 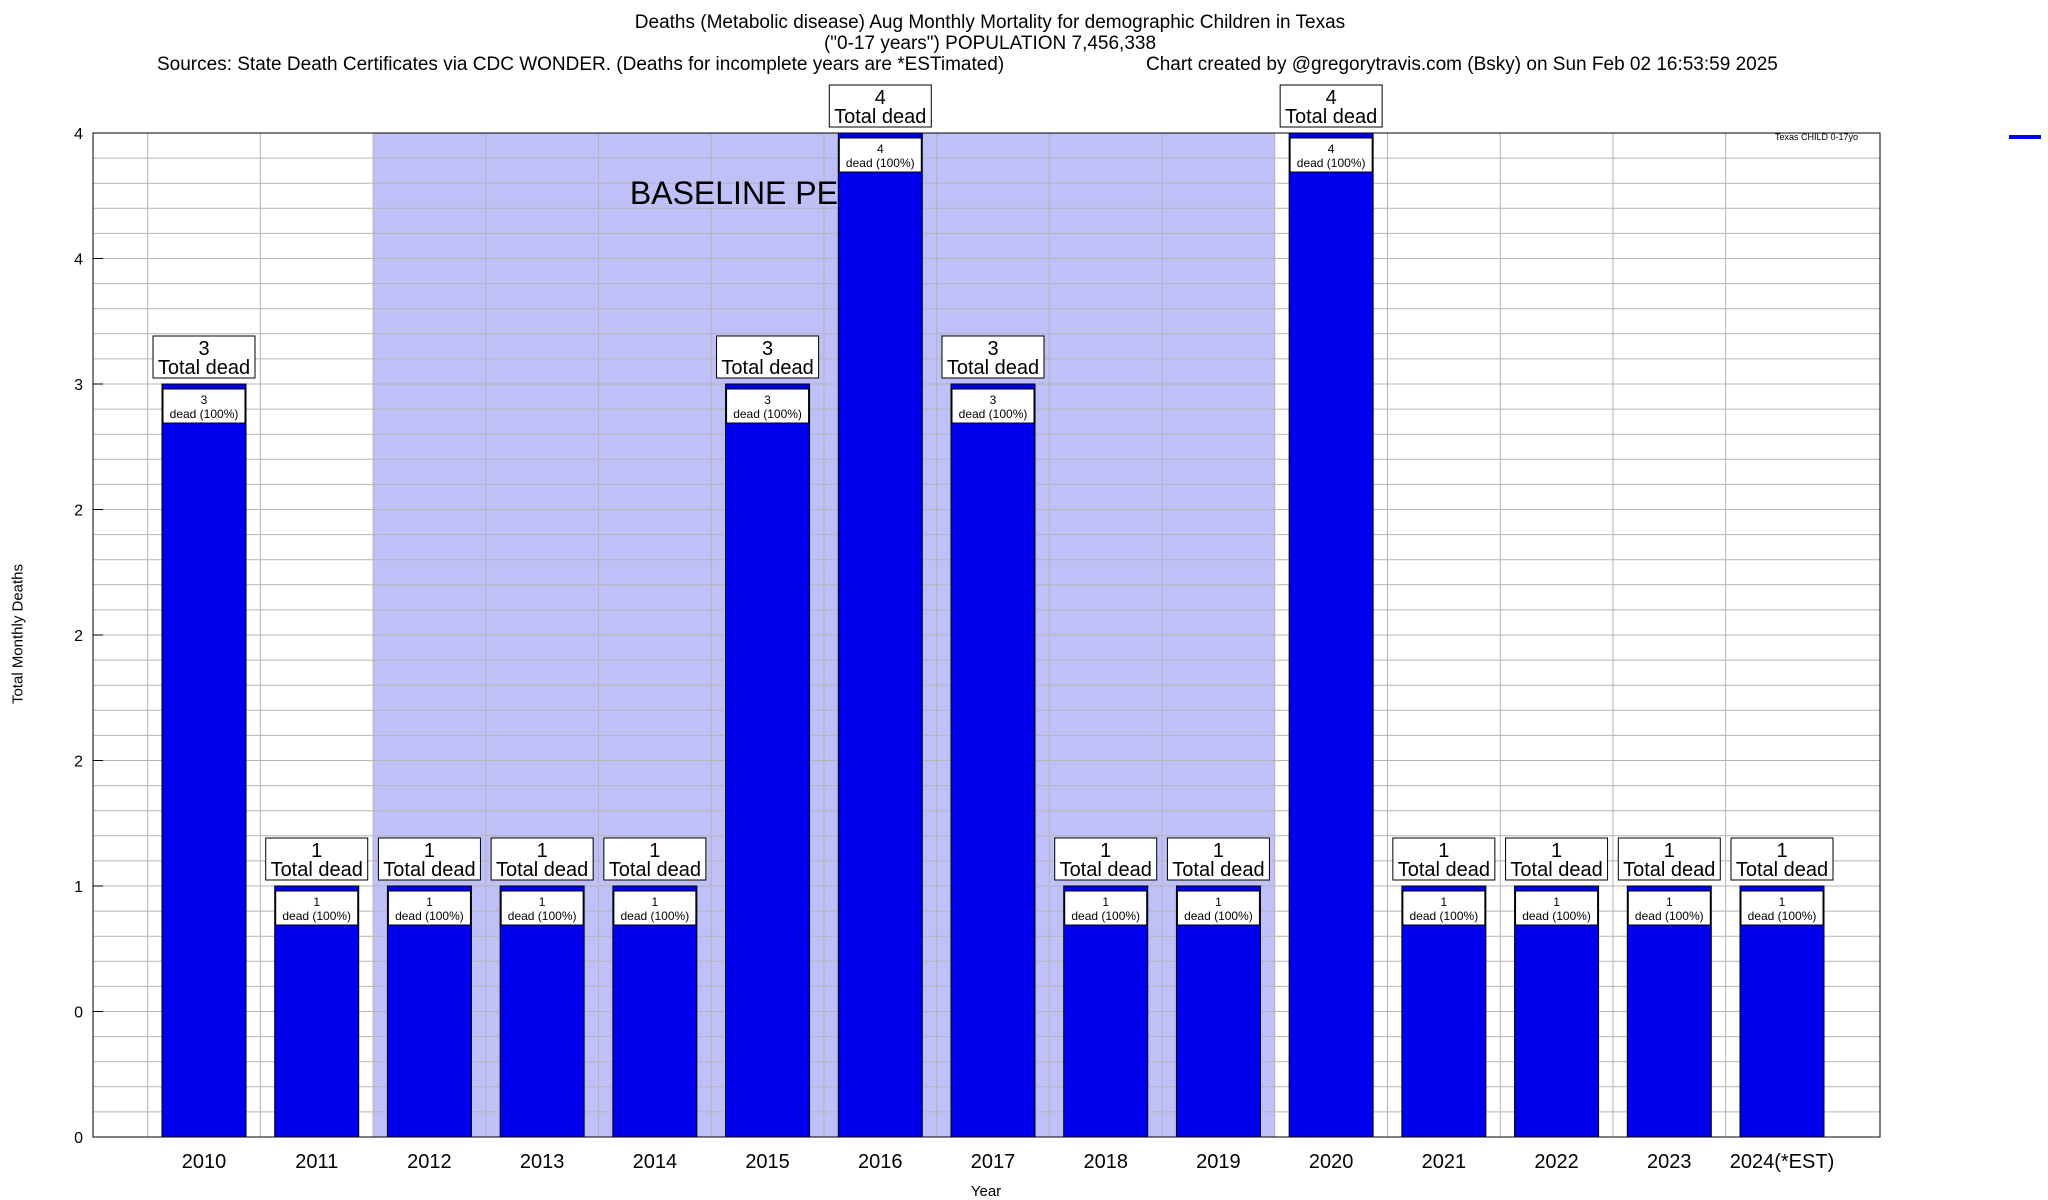 What do you see at coordinates (993, 400) in the screenshot?
I see `bar-inner-value: 3` at bounding box center [993, 400].